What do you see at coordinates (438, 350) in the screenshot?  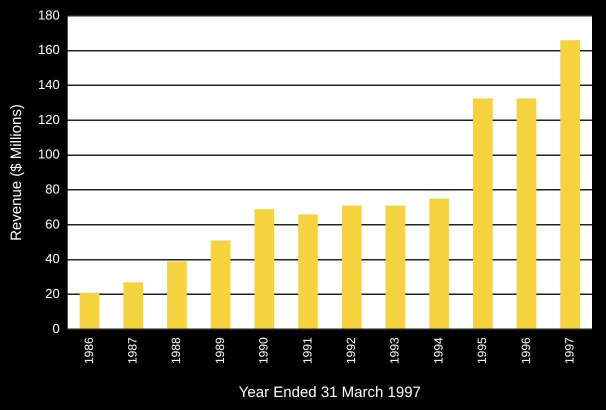 I see `x-tick-label: 1994` at bounding box center [438, 350].